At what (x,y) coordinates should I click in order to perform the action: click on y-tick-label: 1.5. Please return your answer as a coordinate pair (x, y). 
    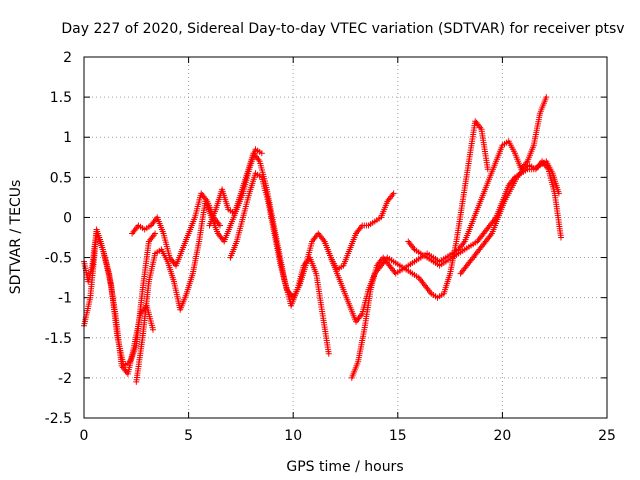
    Looking at the image, I should click on (61, 98).